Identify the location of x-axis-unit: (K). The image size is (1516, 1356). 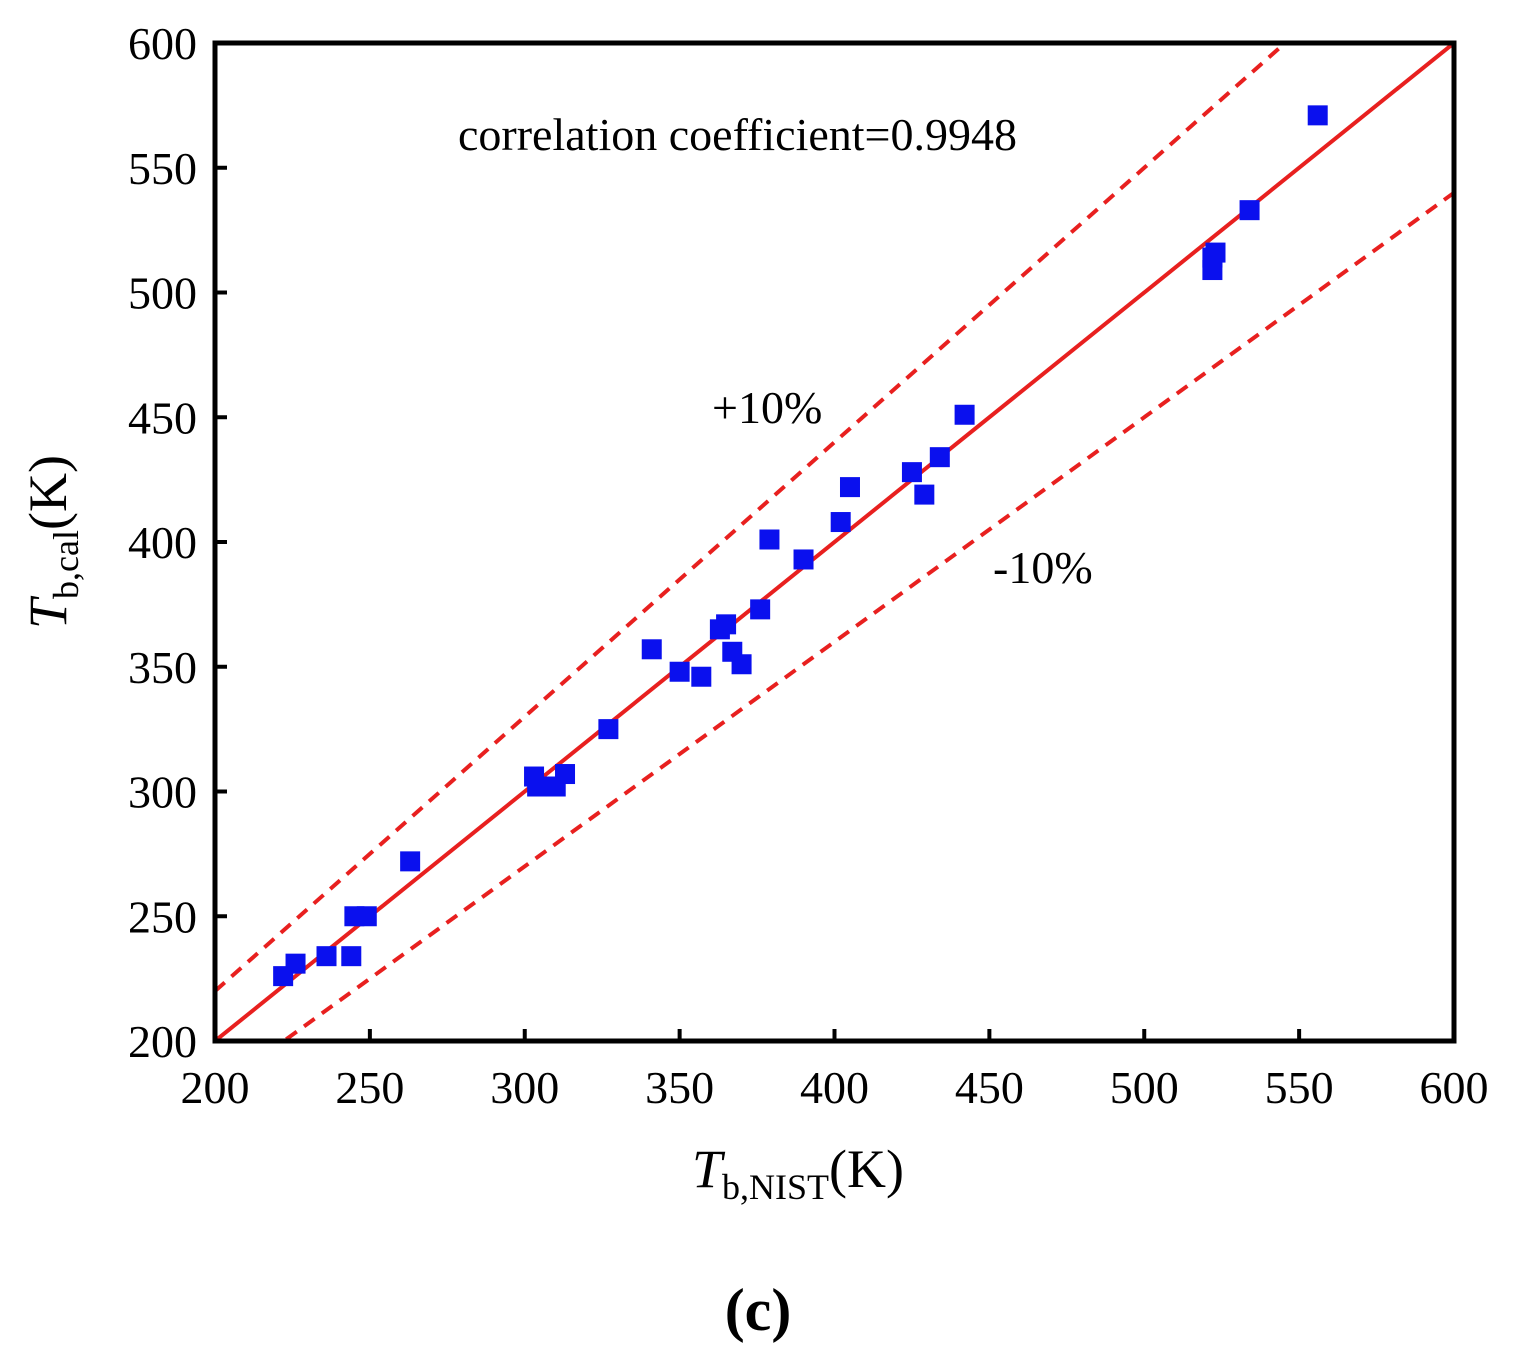
(866, 1169).